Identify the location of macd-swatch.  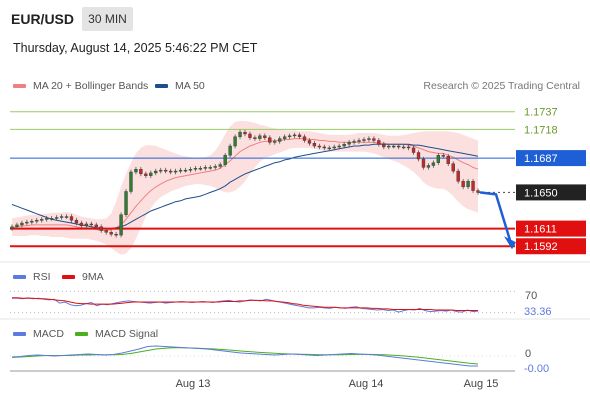
(19, 334).